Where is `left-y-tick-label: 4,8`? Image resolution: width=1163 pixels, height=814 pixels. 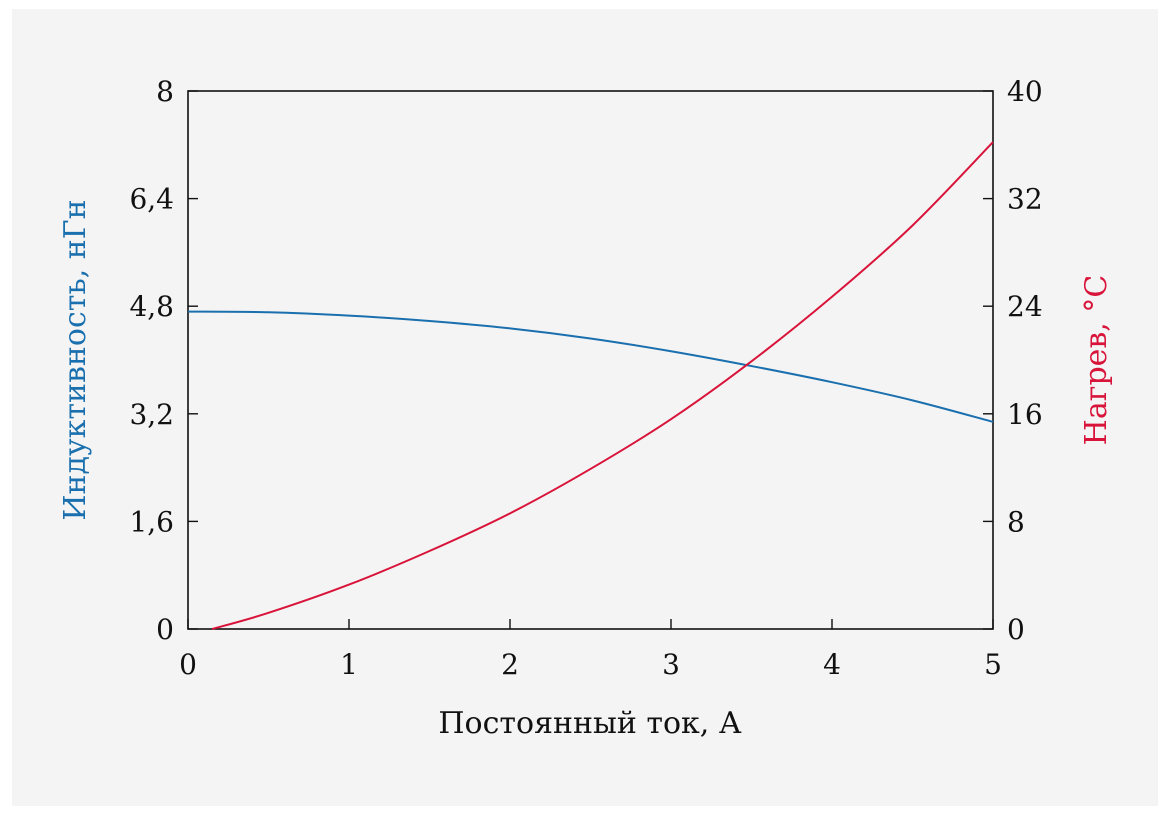 left-y-tick-label: 4,8 is located at coordinates (151, 306).